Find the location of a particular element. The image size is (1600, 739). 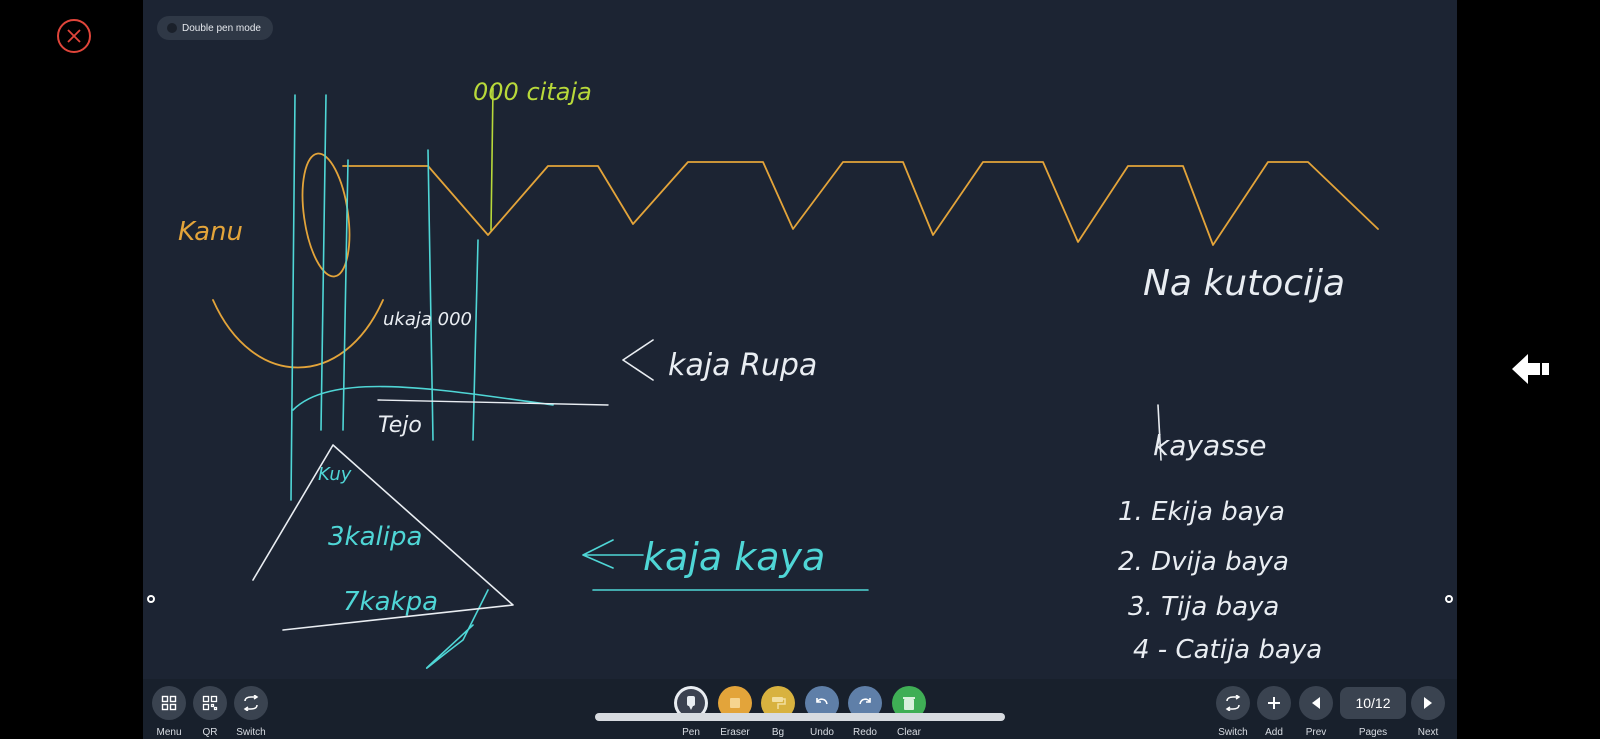

eraser-icon is located at coordinates (735, 703).